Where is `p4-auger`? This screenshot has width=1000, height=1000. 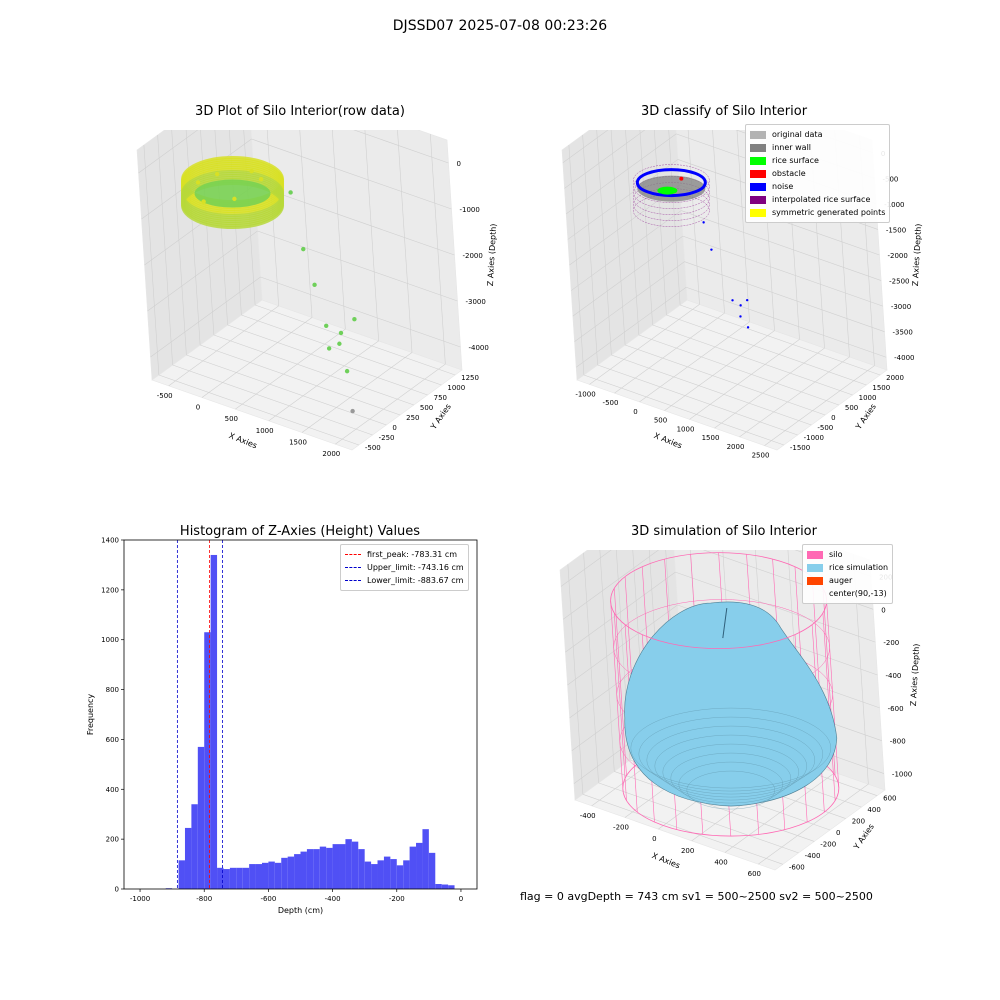 p4-auger is located at coordinates (725, 623).